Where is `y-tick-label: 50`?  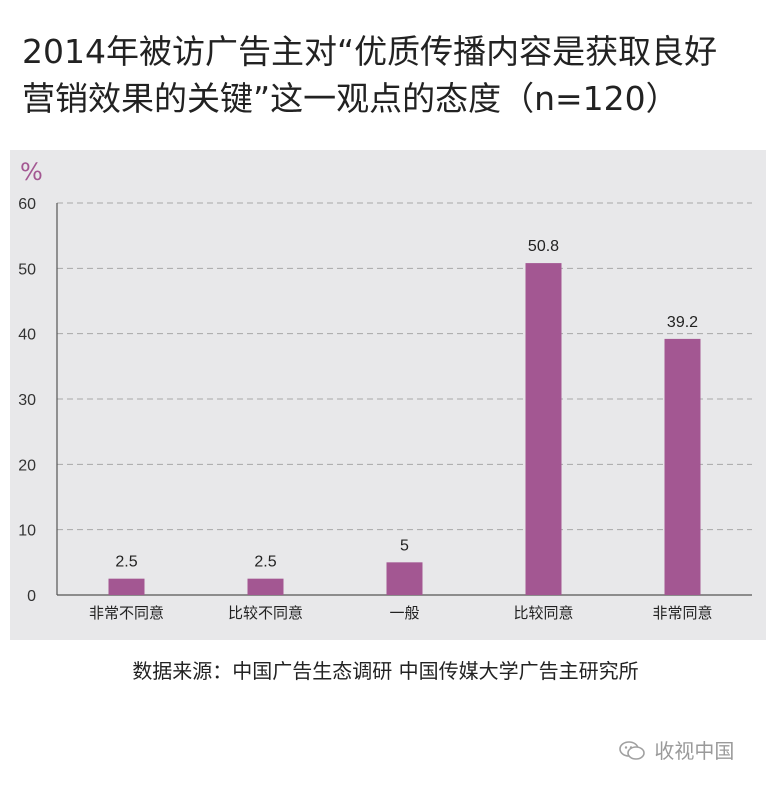 y-tick-label: 50 is located at coordinates (27, 269).